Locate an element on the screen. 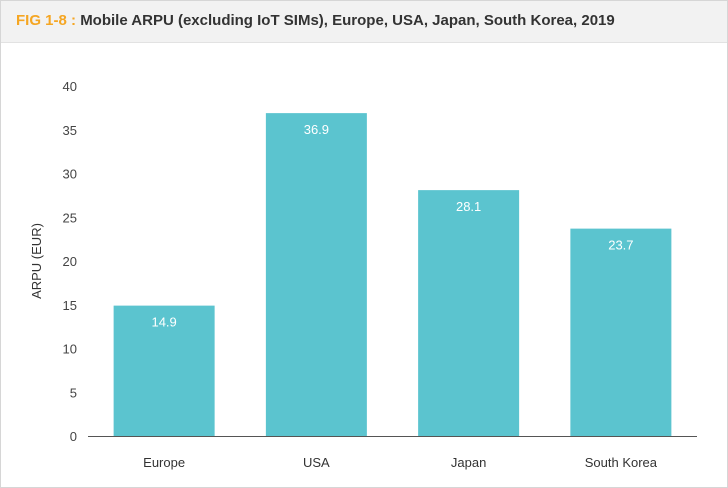 The height and width of the screenshot is (488, 728). x-axis-categories: Europe USA Japan South Korea is located at coordinates (400, 462).